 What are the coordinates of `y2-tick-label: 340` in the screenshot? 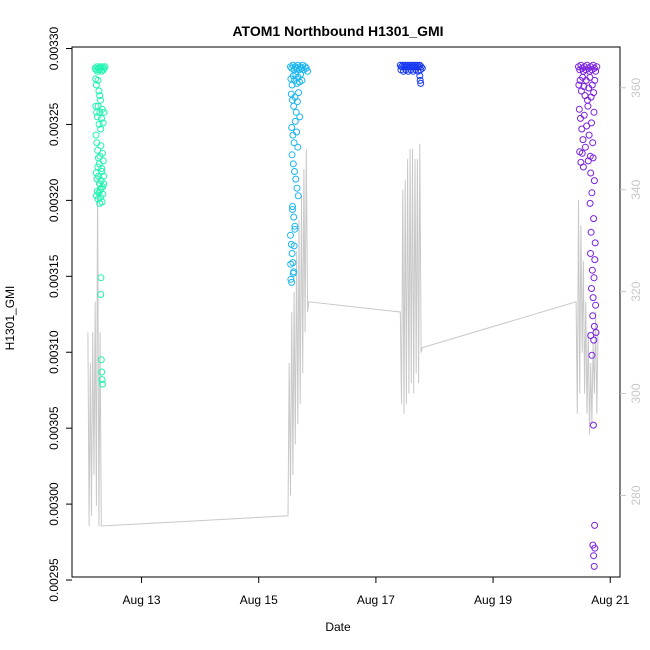 It's located at (636, 189).